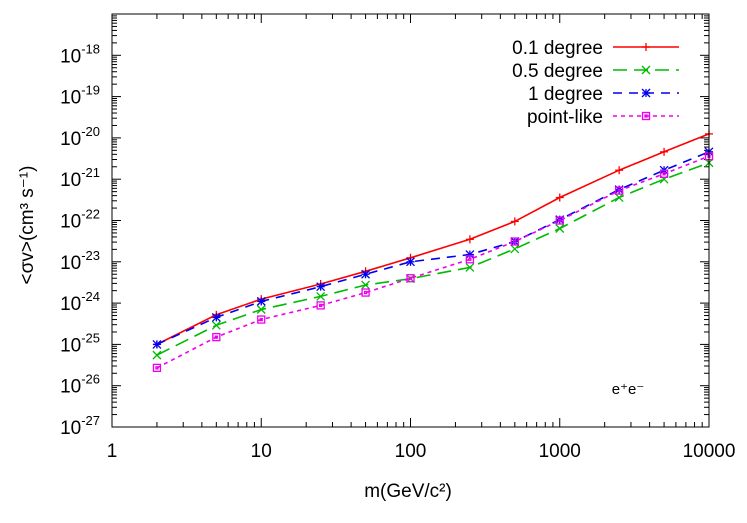 The width and height of the screenshot is (747, 523). What do you see at coordinates (565, 117) in the screenshot?
I see `legend-label: point-like` at bounding box center [565, 117].